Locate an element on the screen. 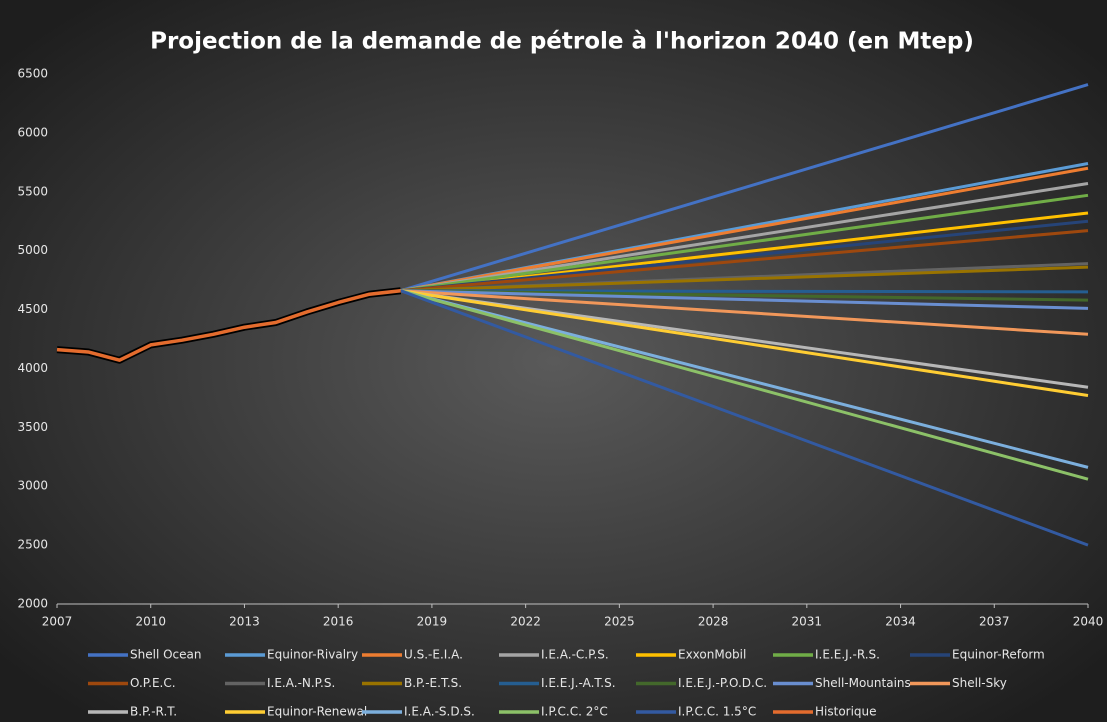 Image resolution: width=1107 pixels, height=722 pixels. x-tick-label: 2034 is located at coordinates (900, 622).